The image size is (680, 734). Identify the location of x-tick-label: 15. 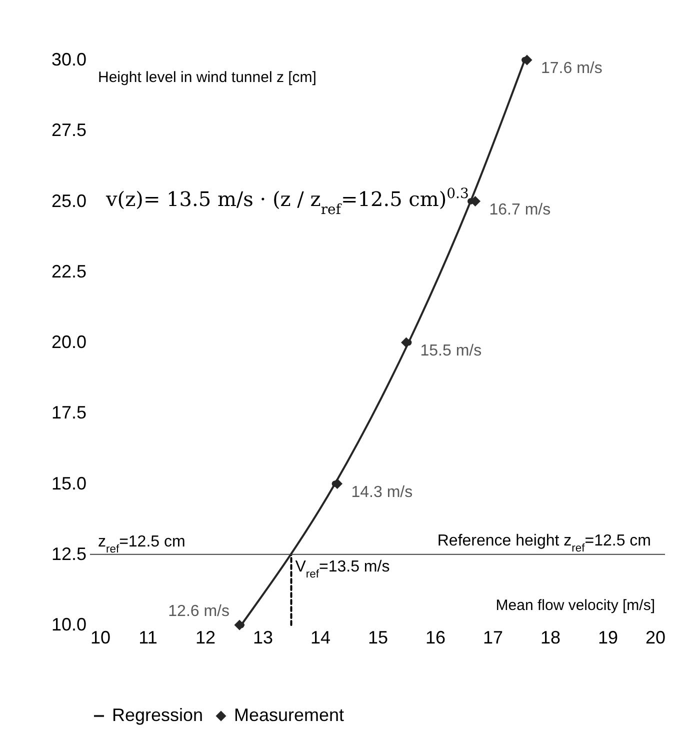
(378, 638).